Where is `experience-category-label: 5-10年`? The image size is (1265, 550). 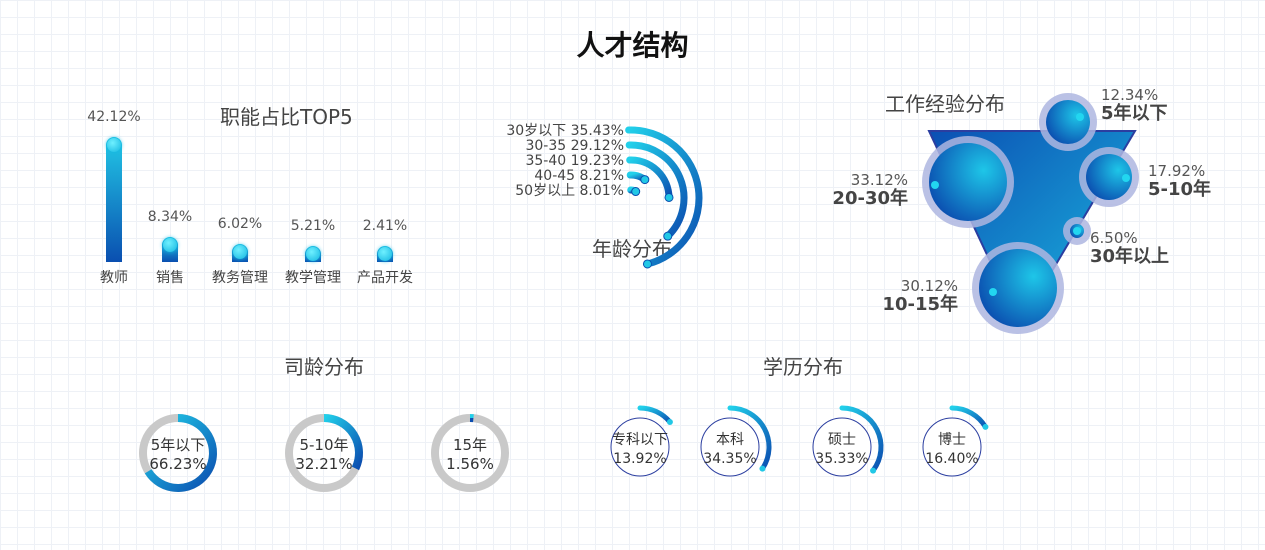
experience-category-label: 5-10年 is located at coordinates (1179, 189).